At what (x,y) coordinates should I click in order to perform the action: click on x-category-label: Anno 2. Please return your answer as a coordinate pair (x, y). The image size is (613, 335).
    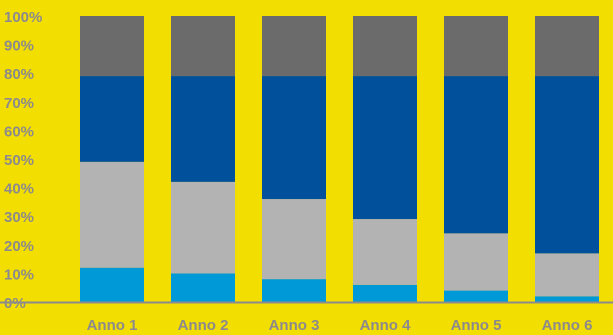
    Looking at the image, I should click on (203, 325).